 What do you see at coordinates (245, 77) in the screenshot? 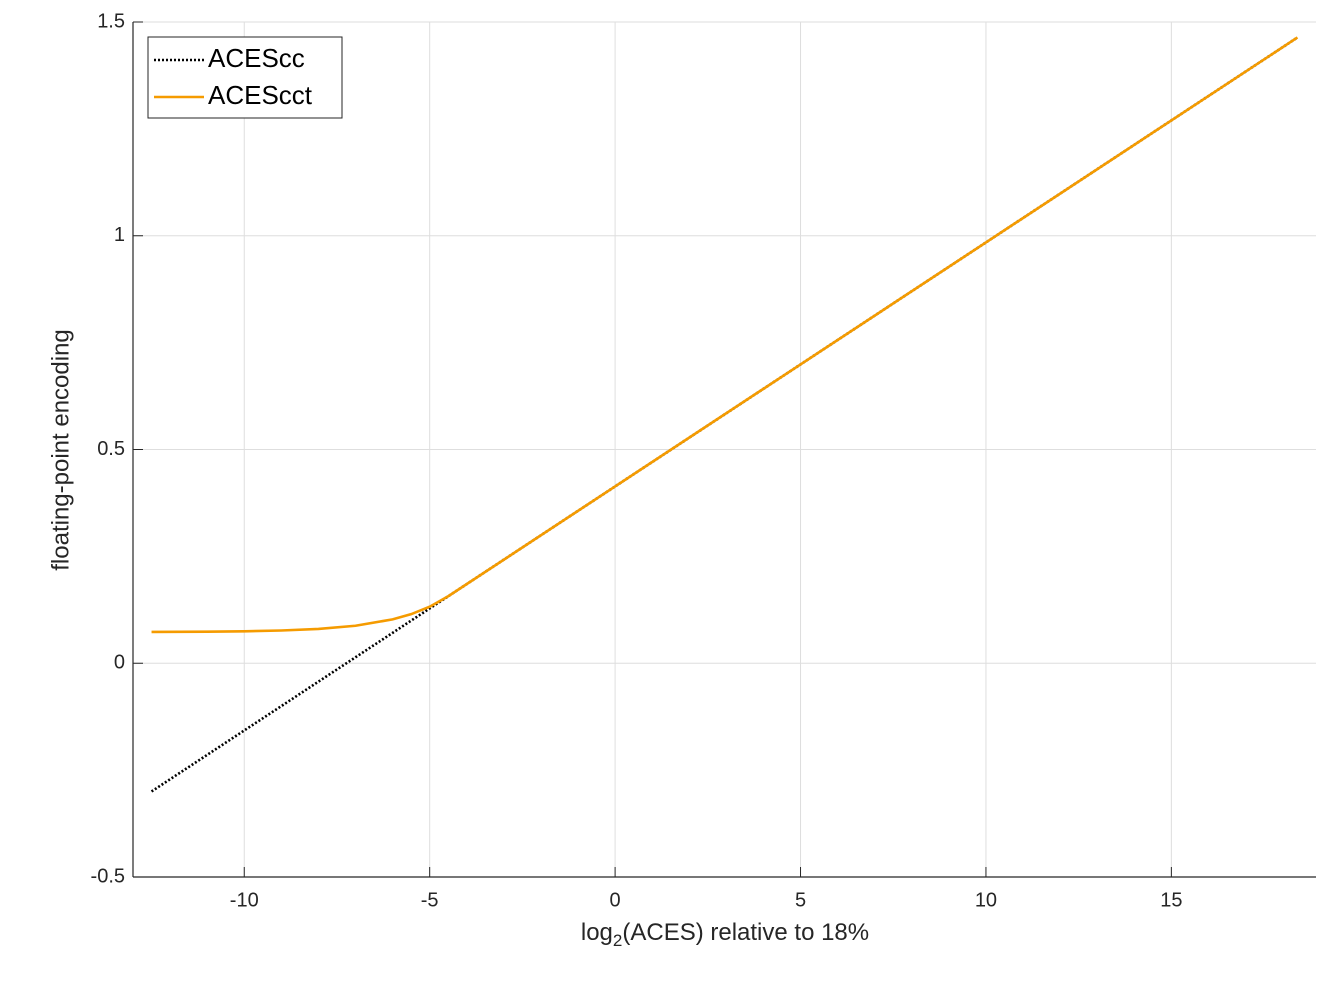
I see `legend-box` at bounding box center [245, 77].